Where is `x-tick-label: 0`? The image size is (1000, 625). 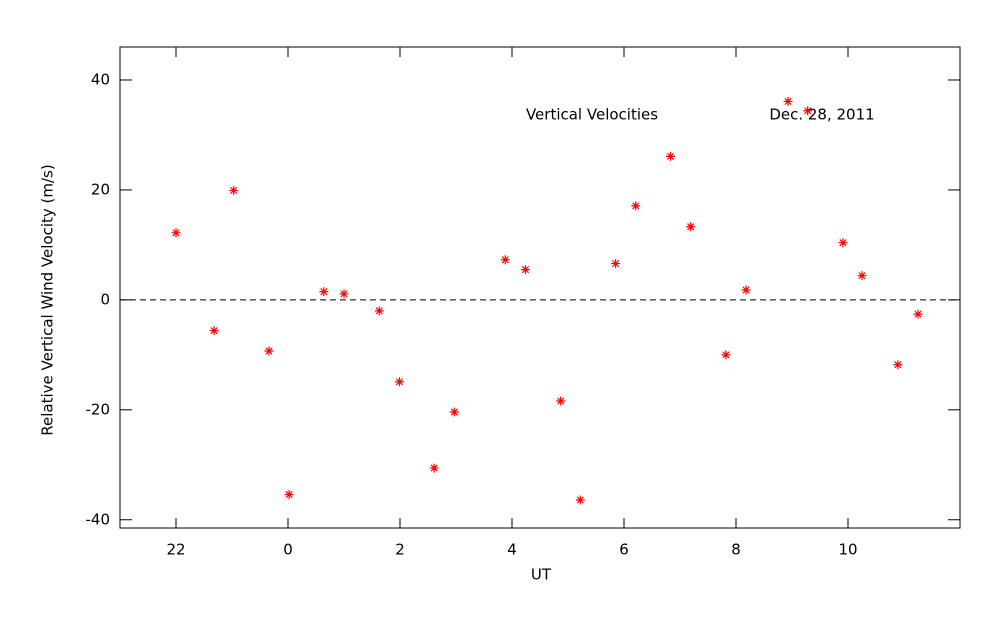 x-tick-label: 0 is located at coordinates (288, 550).